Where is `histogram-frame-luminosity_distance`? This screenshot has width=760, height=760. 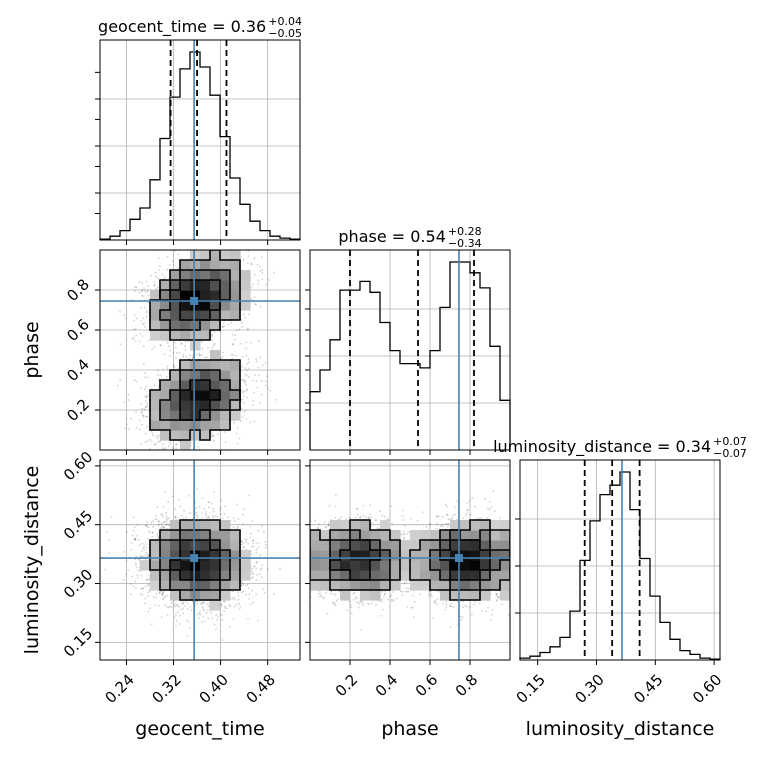
histogram-frame-luminosity_distance is located at coordinates (620, 560).